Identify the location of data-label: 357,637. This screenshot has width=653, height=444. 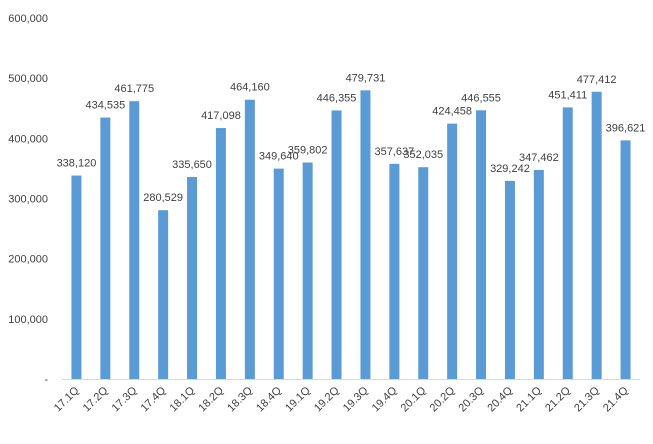
(394, 152).